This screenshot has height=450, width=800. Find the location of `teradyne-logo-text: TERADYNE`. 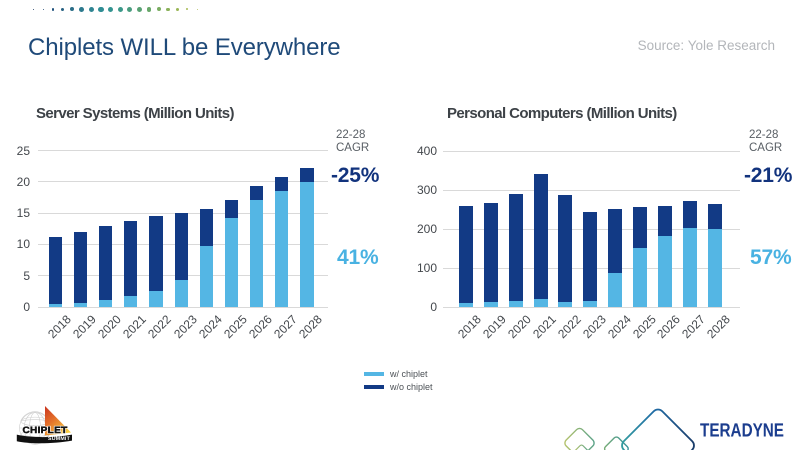

teradyne-logo-text: TERADYNE is located at coordinates (742, 431).